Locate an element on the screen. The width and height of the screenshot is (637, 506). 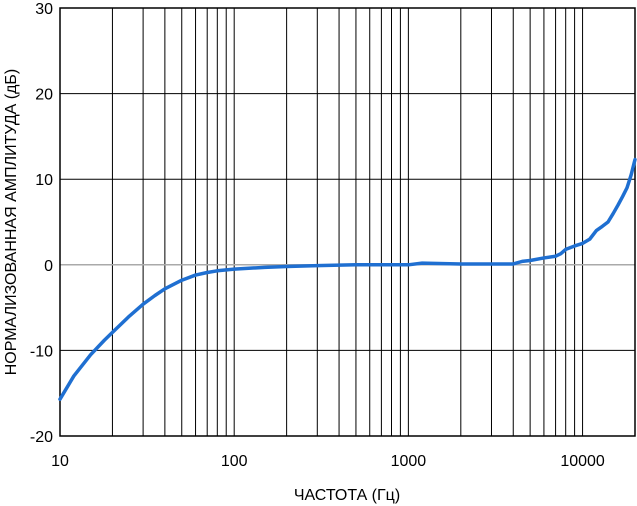
x-tick-label: 10000 is located at coordinates (582, 461).